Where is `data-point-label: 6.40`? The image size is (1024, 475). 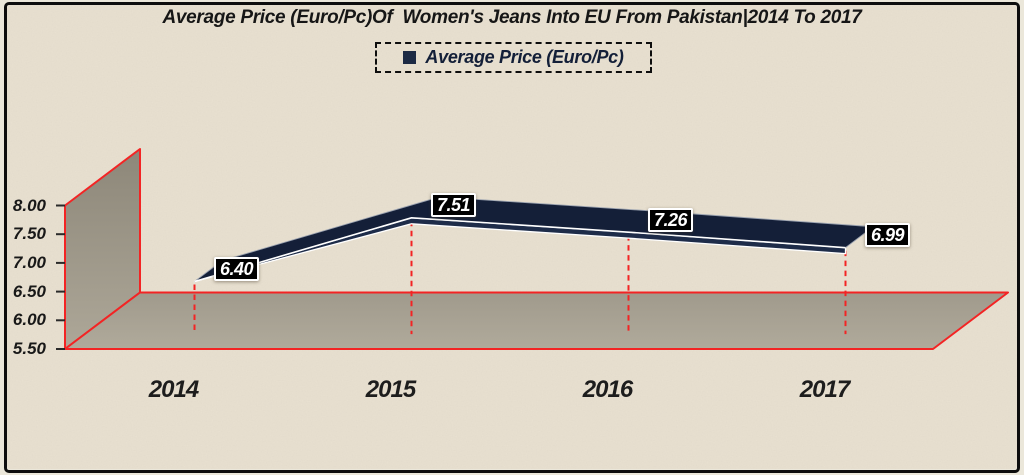 data-point-label: 6.40 is located at coordinates (236, 269).